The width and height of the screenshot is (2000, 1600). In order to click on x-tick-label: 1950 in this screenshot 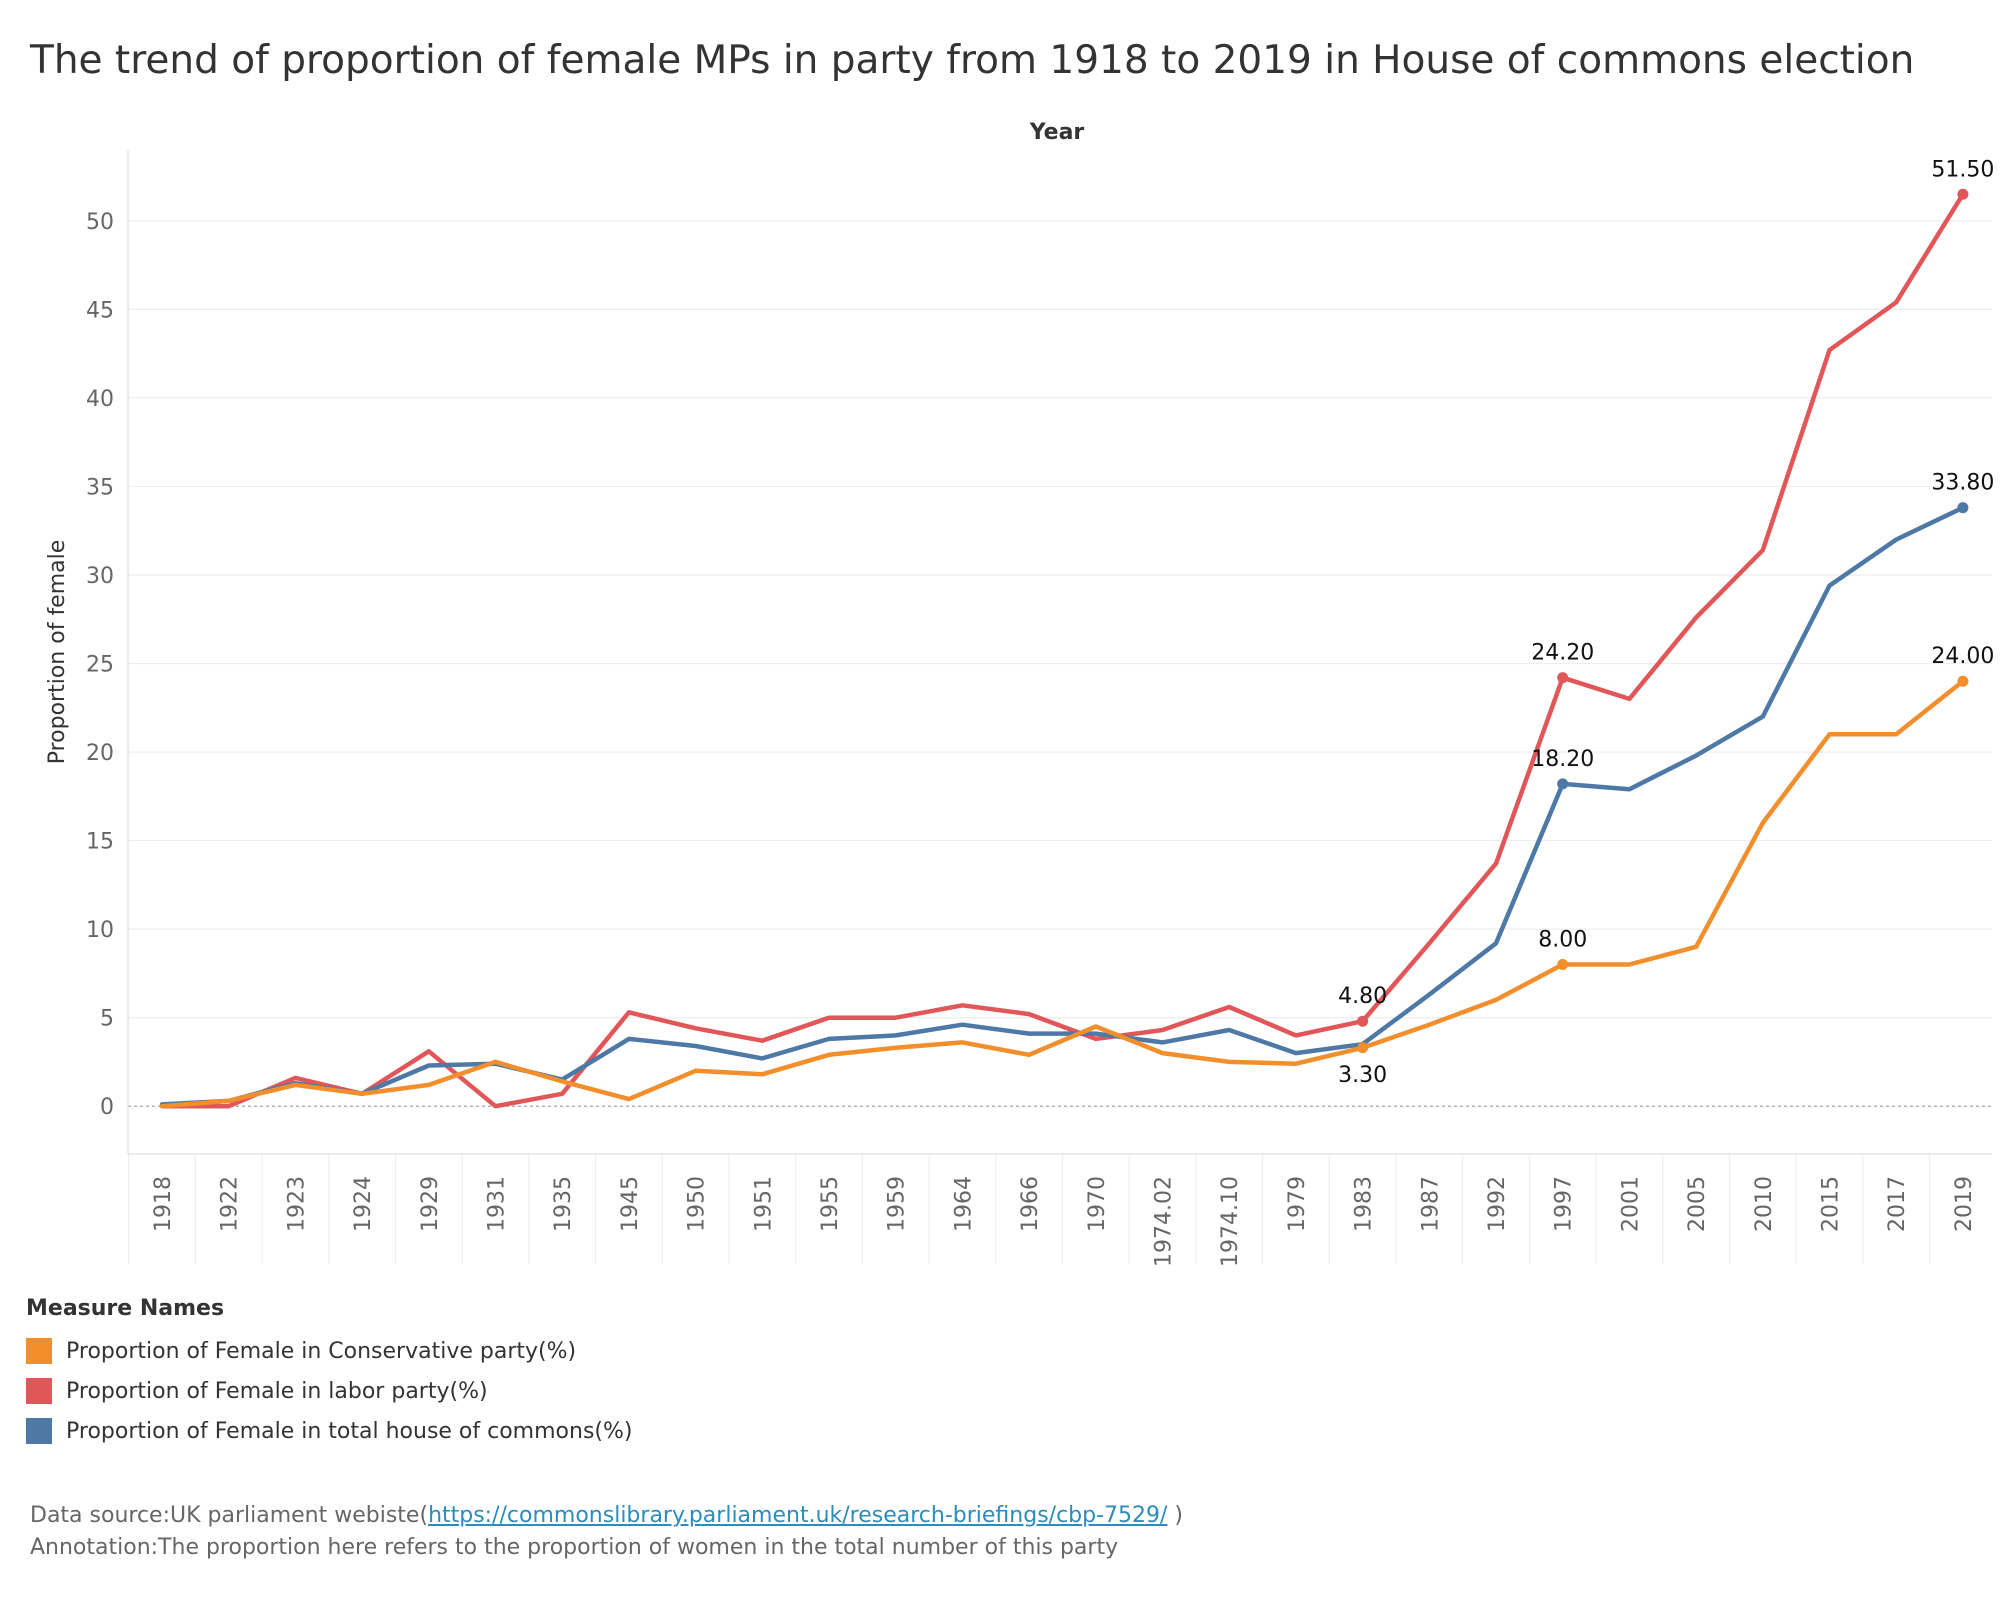, I will do `click(697, 1204)`.